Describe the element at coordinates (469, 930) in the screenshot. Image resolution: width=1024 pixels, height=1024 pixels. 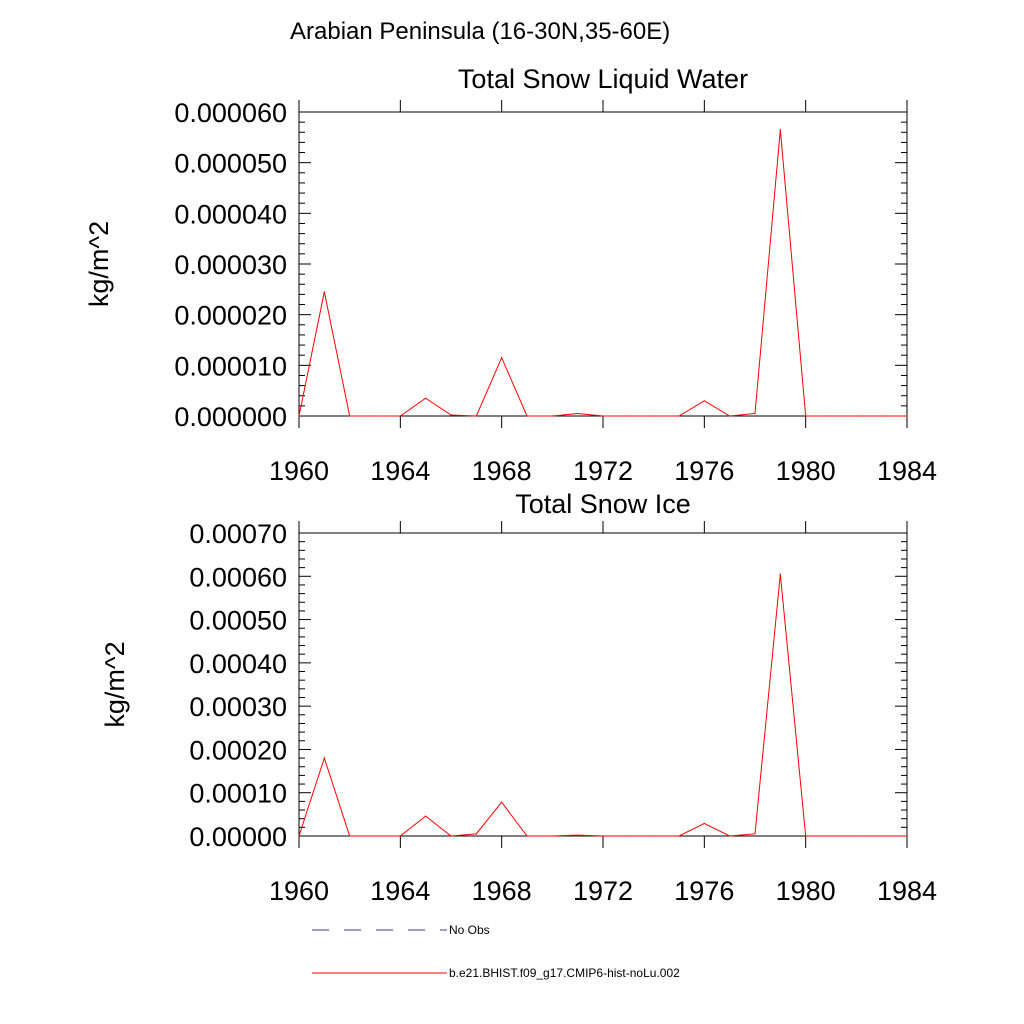
I see `legend-obs-label: No Obs` at that location.